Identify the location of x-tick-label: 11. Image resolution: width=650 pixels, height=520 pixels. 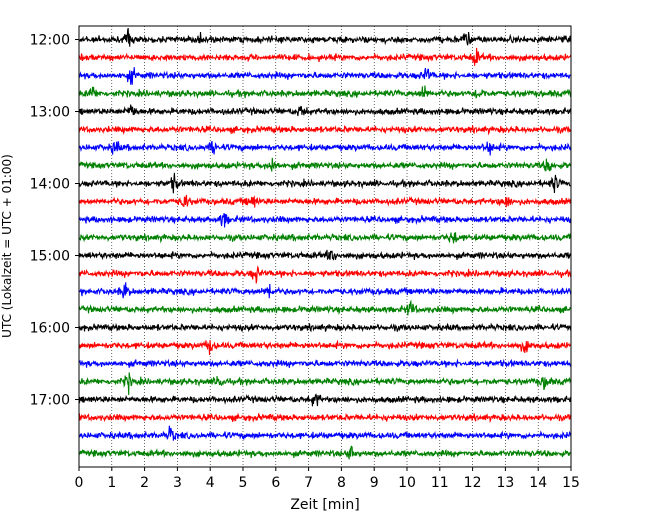
(440, 483).